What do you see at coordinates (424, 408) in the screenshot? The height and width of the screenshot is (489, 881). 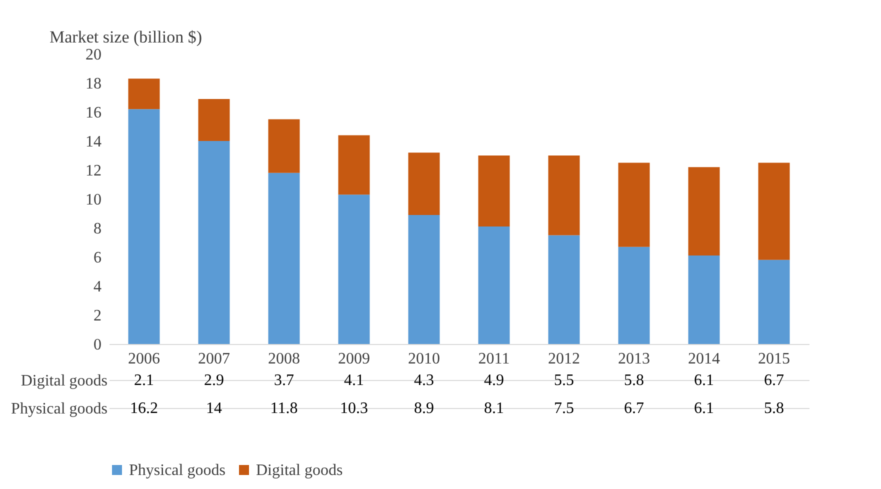 I see `data-label: 8.9` at bounding box center [424, 408].